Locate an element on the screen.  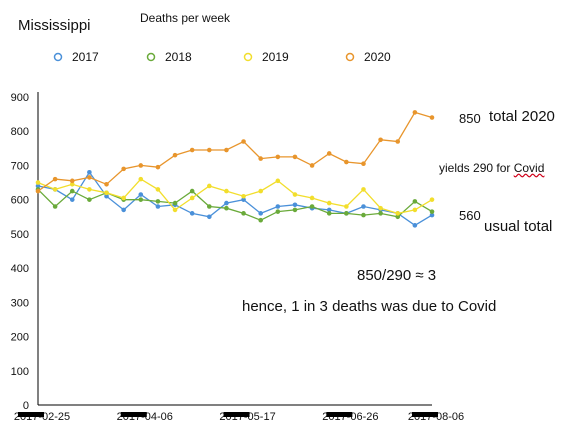
series-line-2019 is located at coordinates (235, 196).